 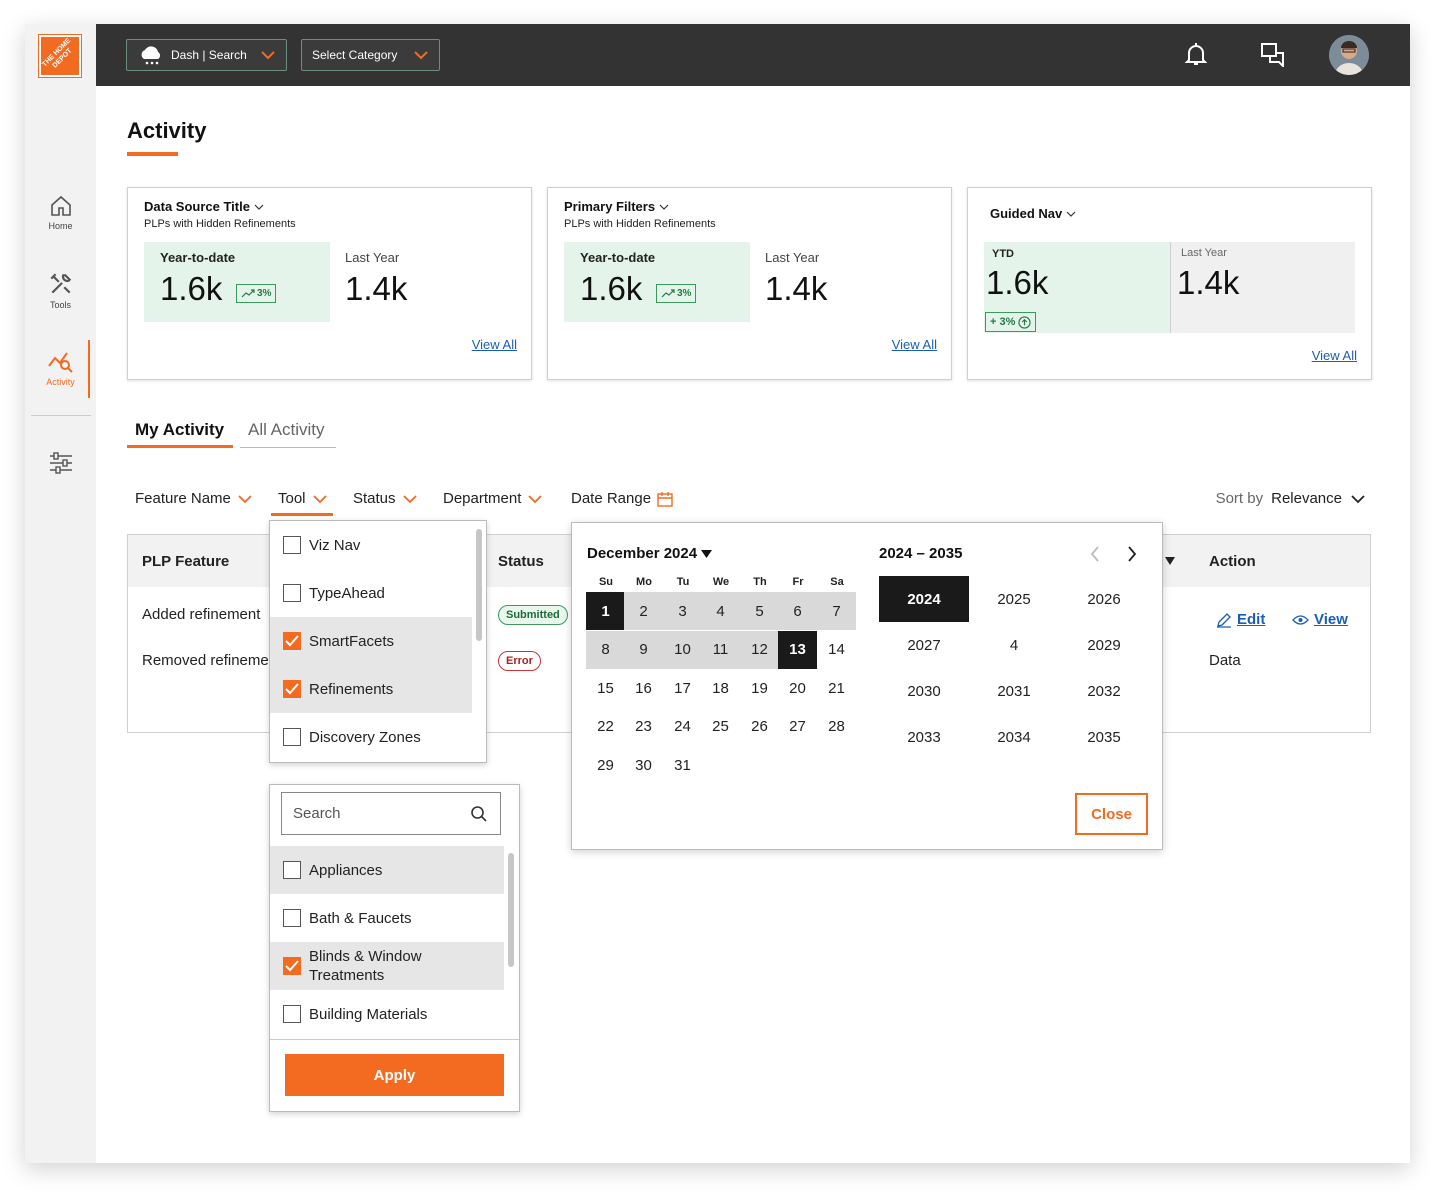 I want to click on calendar-day: 21, so click(x=836, y=688).